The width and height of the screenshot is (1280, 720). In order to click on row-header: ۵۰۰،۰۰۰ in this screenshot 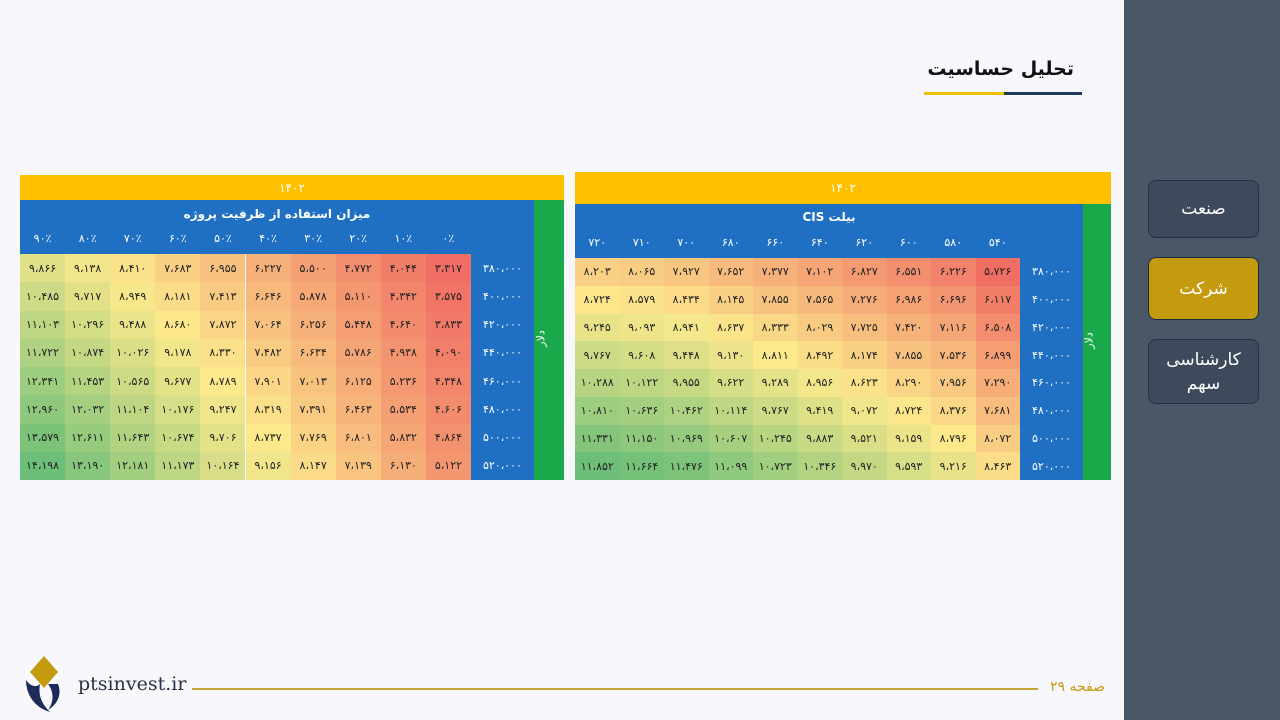, I will do `click(502, 438)`.